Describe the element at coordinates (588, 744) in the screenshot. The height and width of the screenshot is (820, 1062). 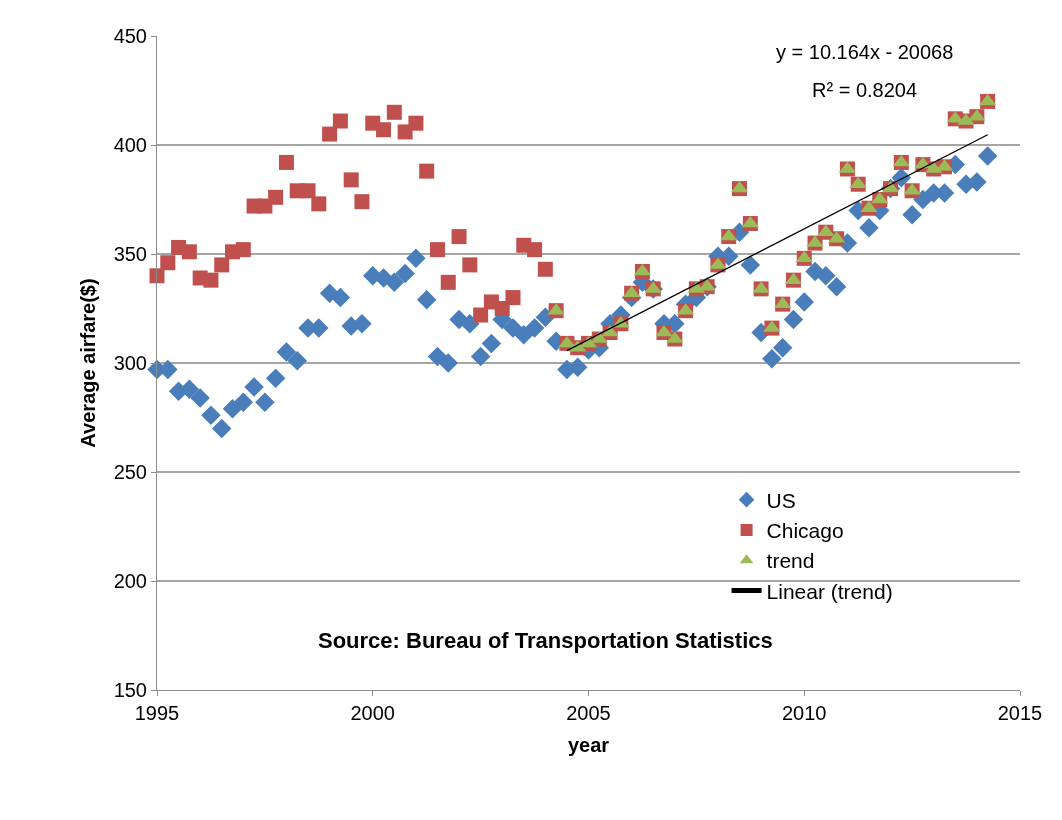
I see `x-axis-title: year` at that location.